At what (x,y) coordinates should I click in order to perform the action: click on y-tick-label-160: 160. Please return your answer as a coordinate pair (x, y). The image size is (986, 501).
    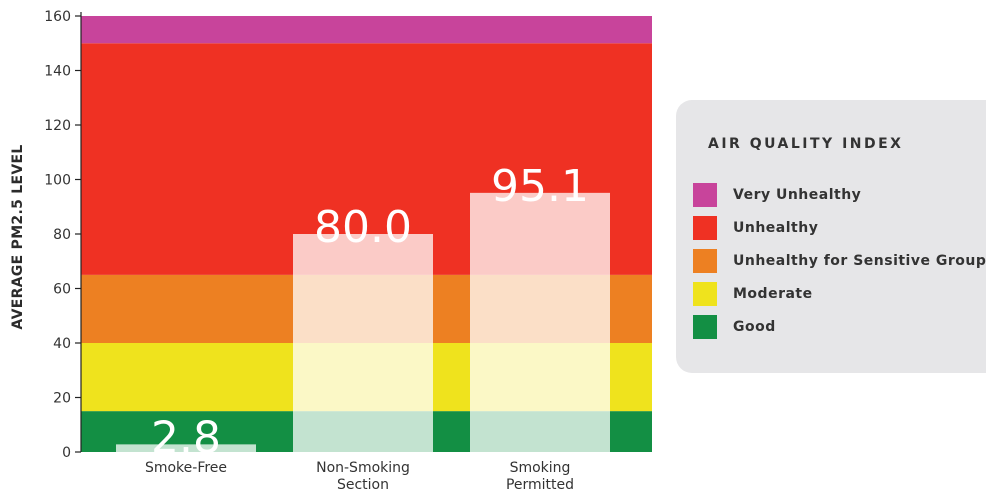
    Looking at the image, I should click on (57, 17).